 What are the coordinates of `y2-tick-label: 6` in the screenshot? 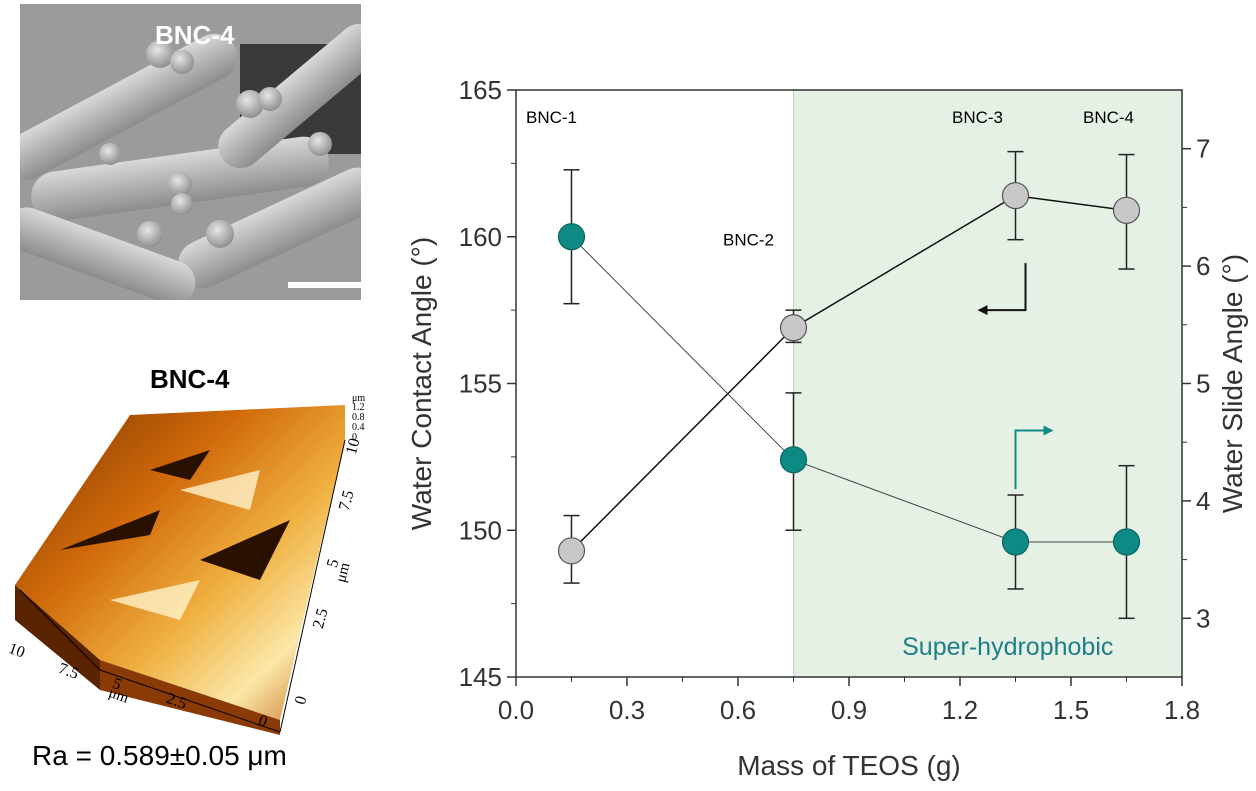 It's located at (1203, 266).